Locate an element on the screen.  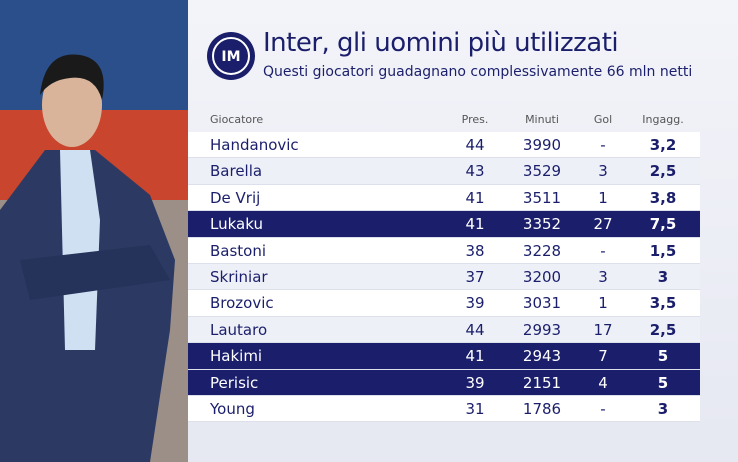
table-row: Lautaro 44 2993 17 2,5 is located at coordinates (444, 330).